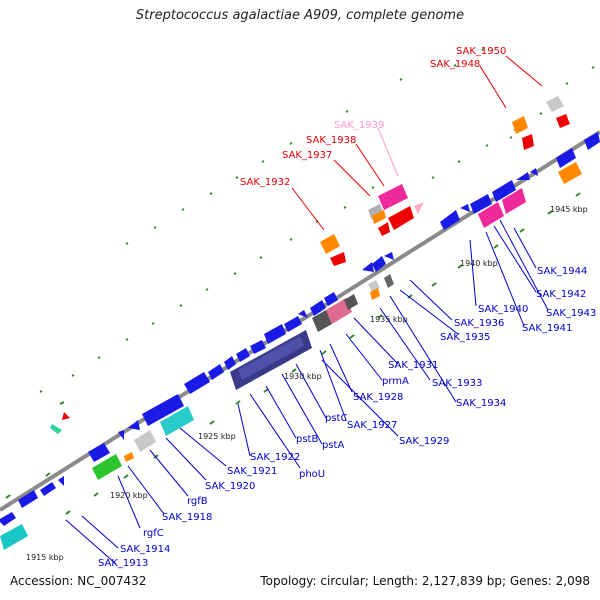 The image size is (600, 600). Describe the element at coordinates (389, 319) in the screenshot. I see `scale-label: 1935 kbp` at that location.